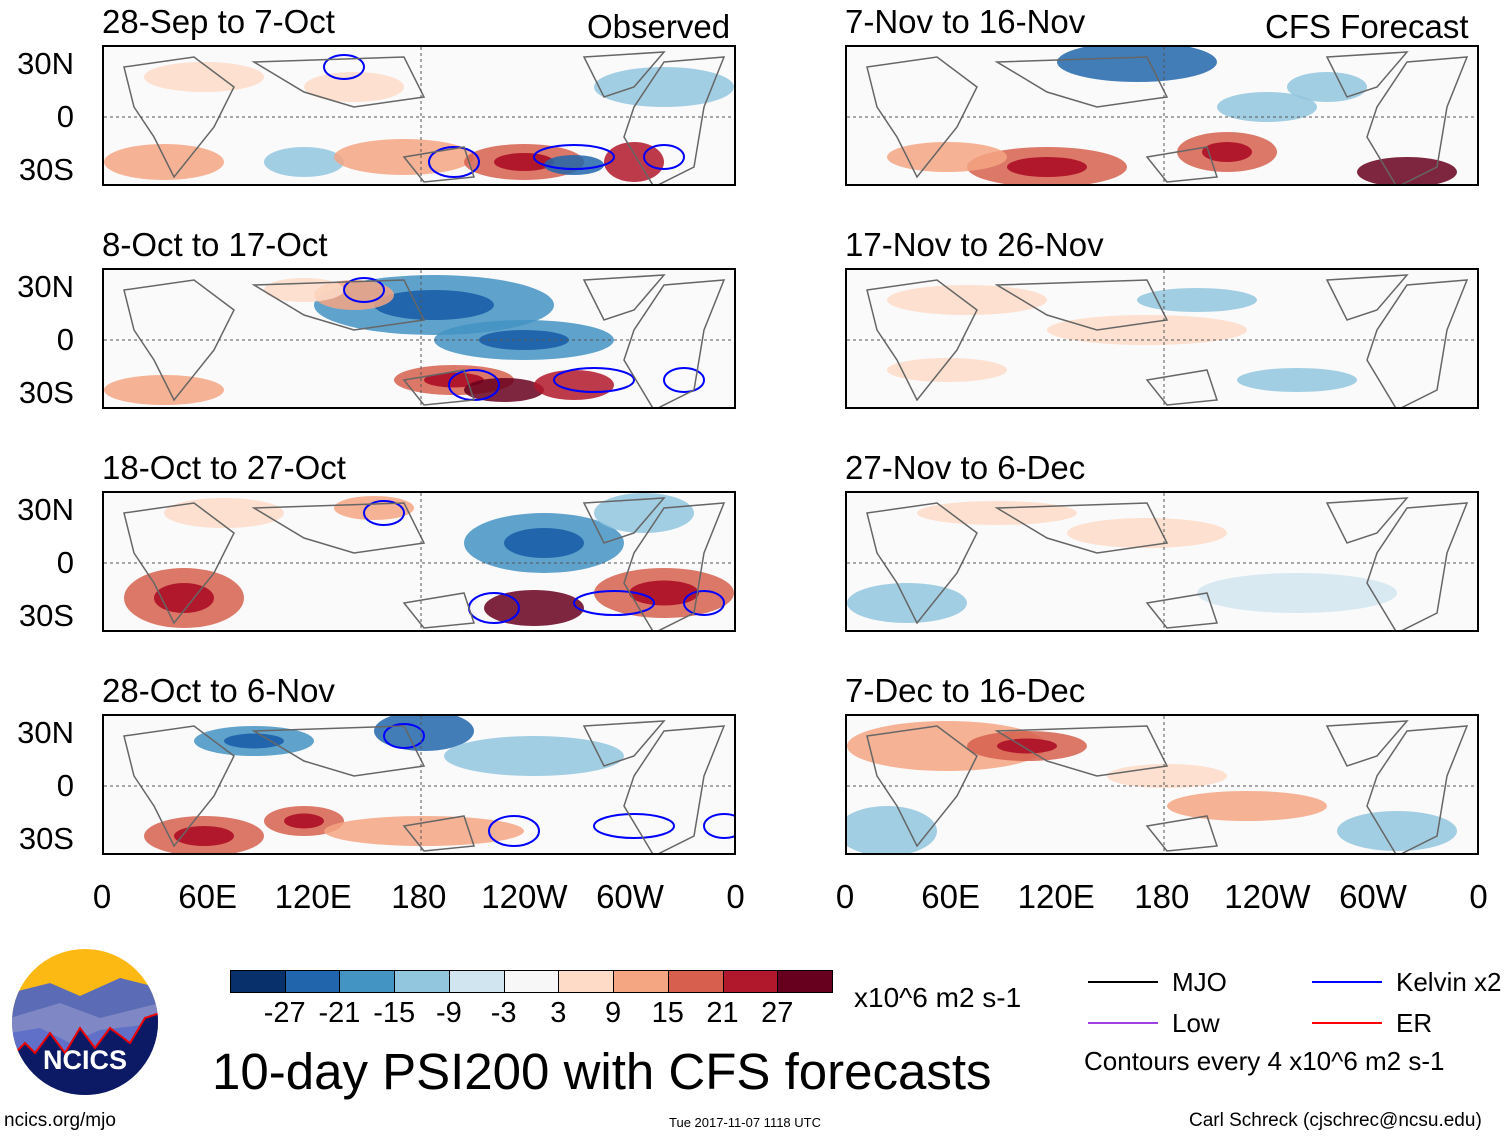 The image size is (1510, 1137). What do you see at coordinates (85, 1022) in the screenshot?
I see `ncics-logo: NCICS` at bounding box center [85, 1022].